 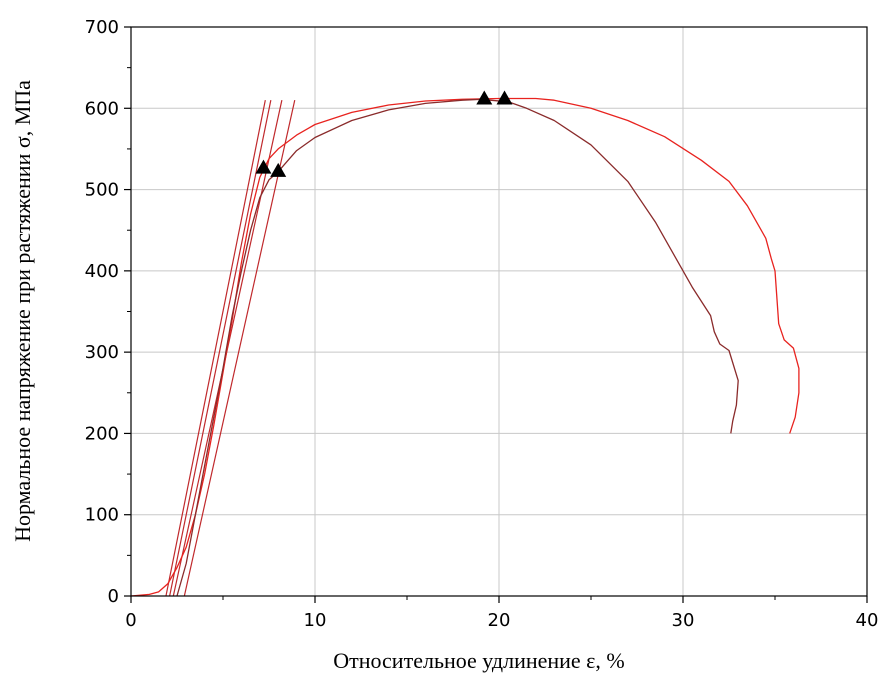 What do you see at coordinates (102, 108) in the screenshot?
I see `y-tick-label: 600` at bounding box center [102, 108].